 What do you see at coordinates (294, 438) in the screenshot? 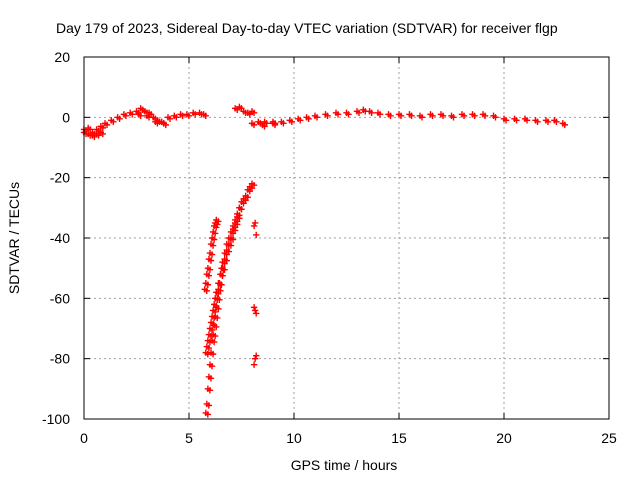
I see `x-tick-label: 10` at bounding box center [294, 438].